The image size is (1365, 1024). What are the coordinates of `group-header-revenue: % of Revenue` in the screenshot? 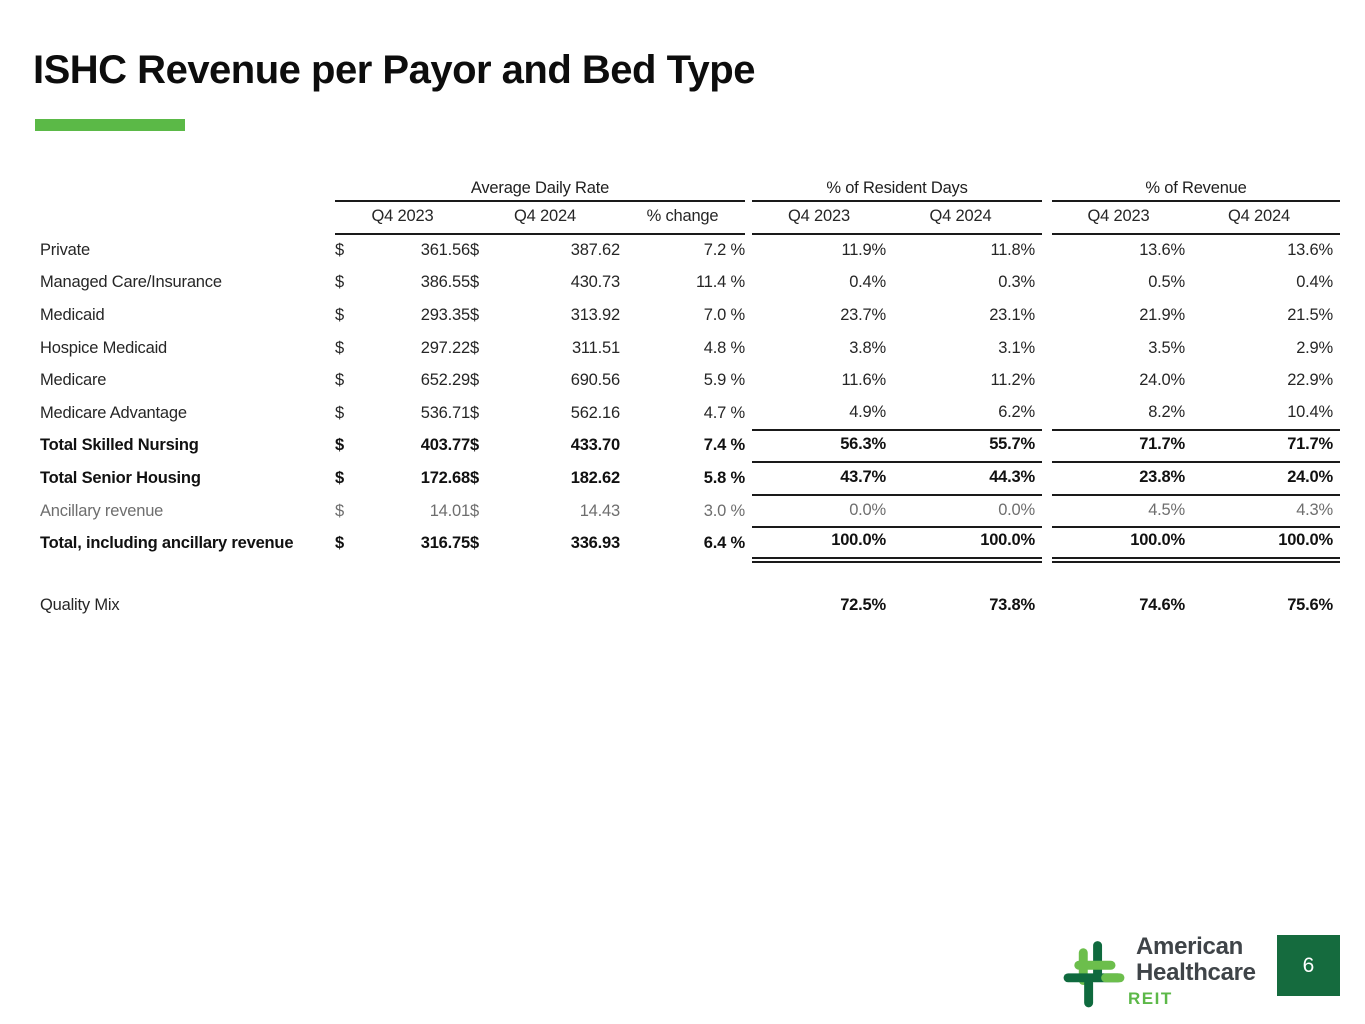 It's located at (1196, 189).